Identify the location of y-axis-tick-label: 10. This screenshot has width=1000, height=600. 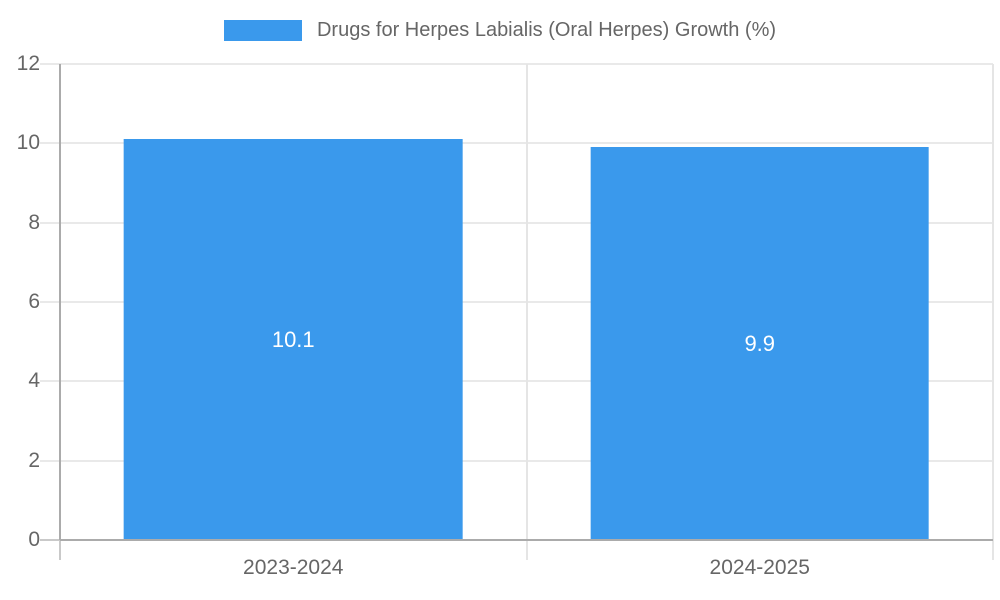
(28, 143).